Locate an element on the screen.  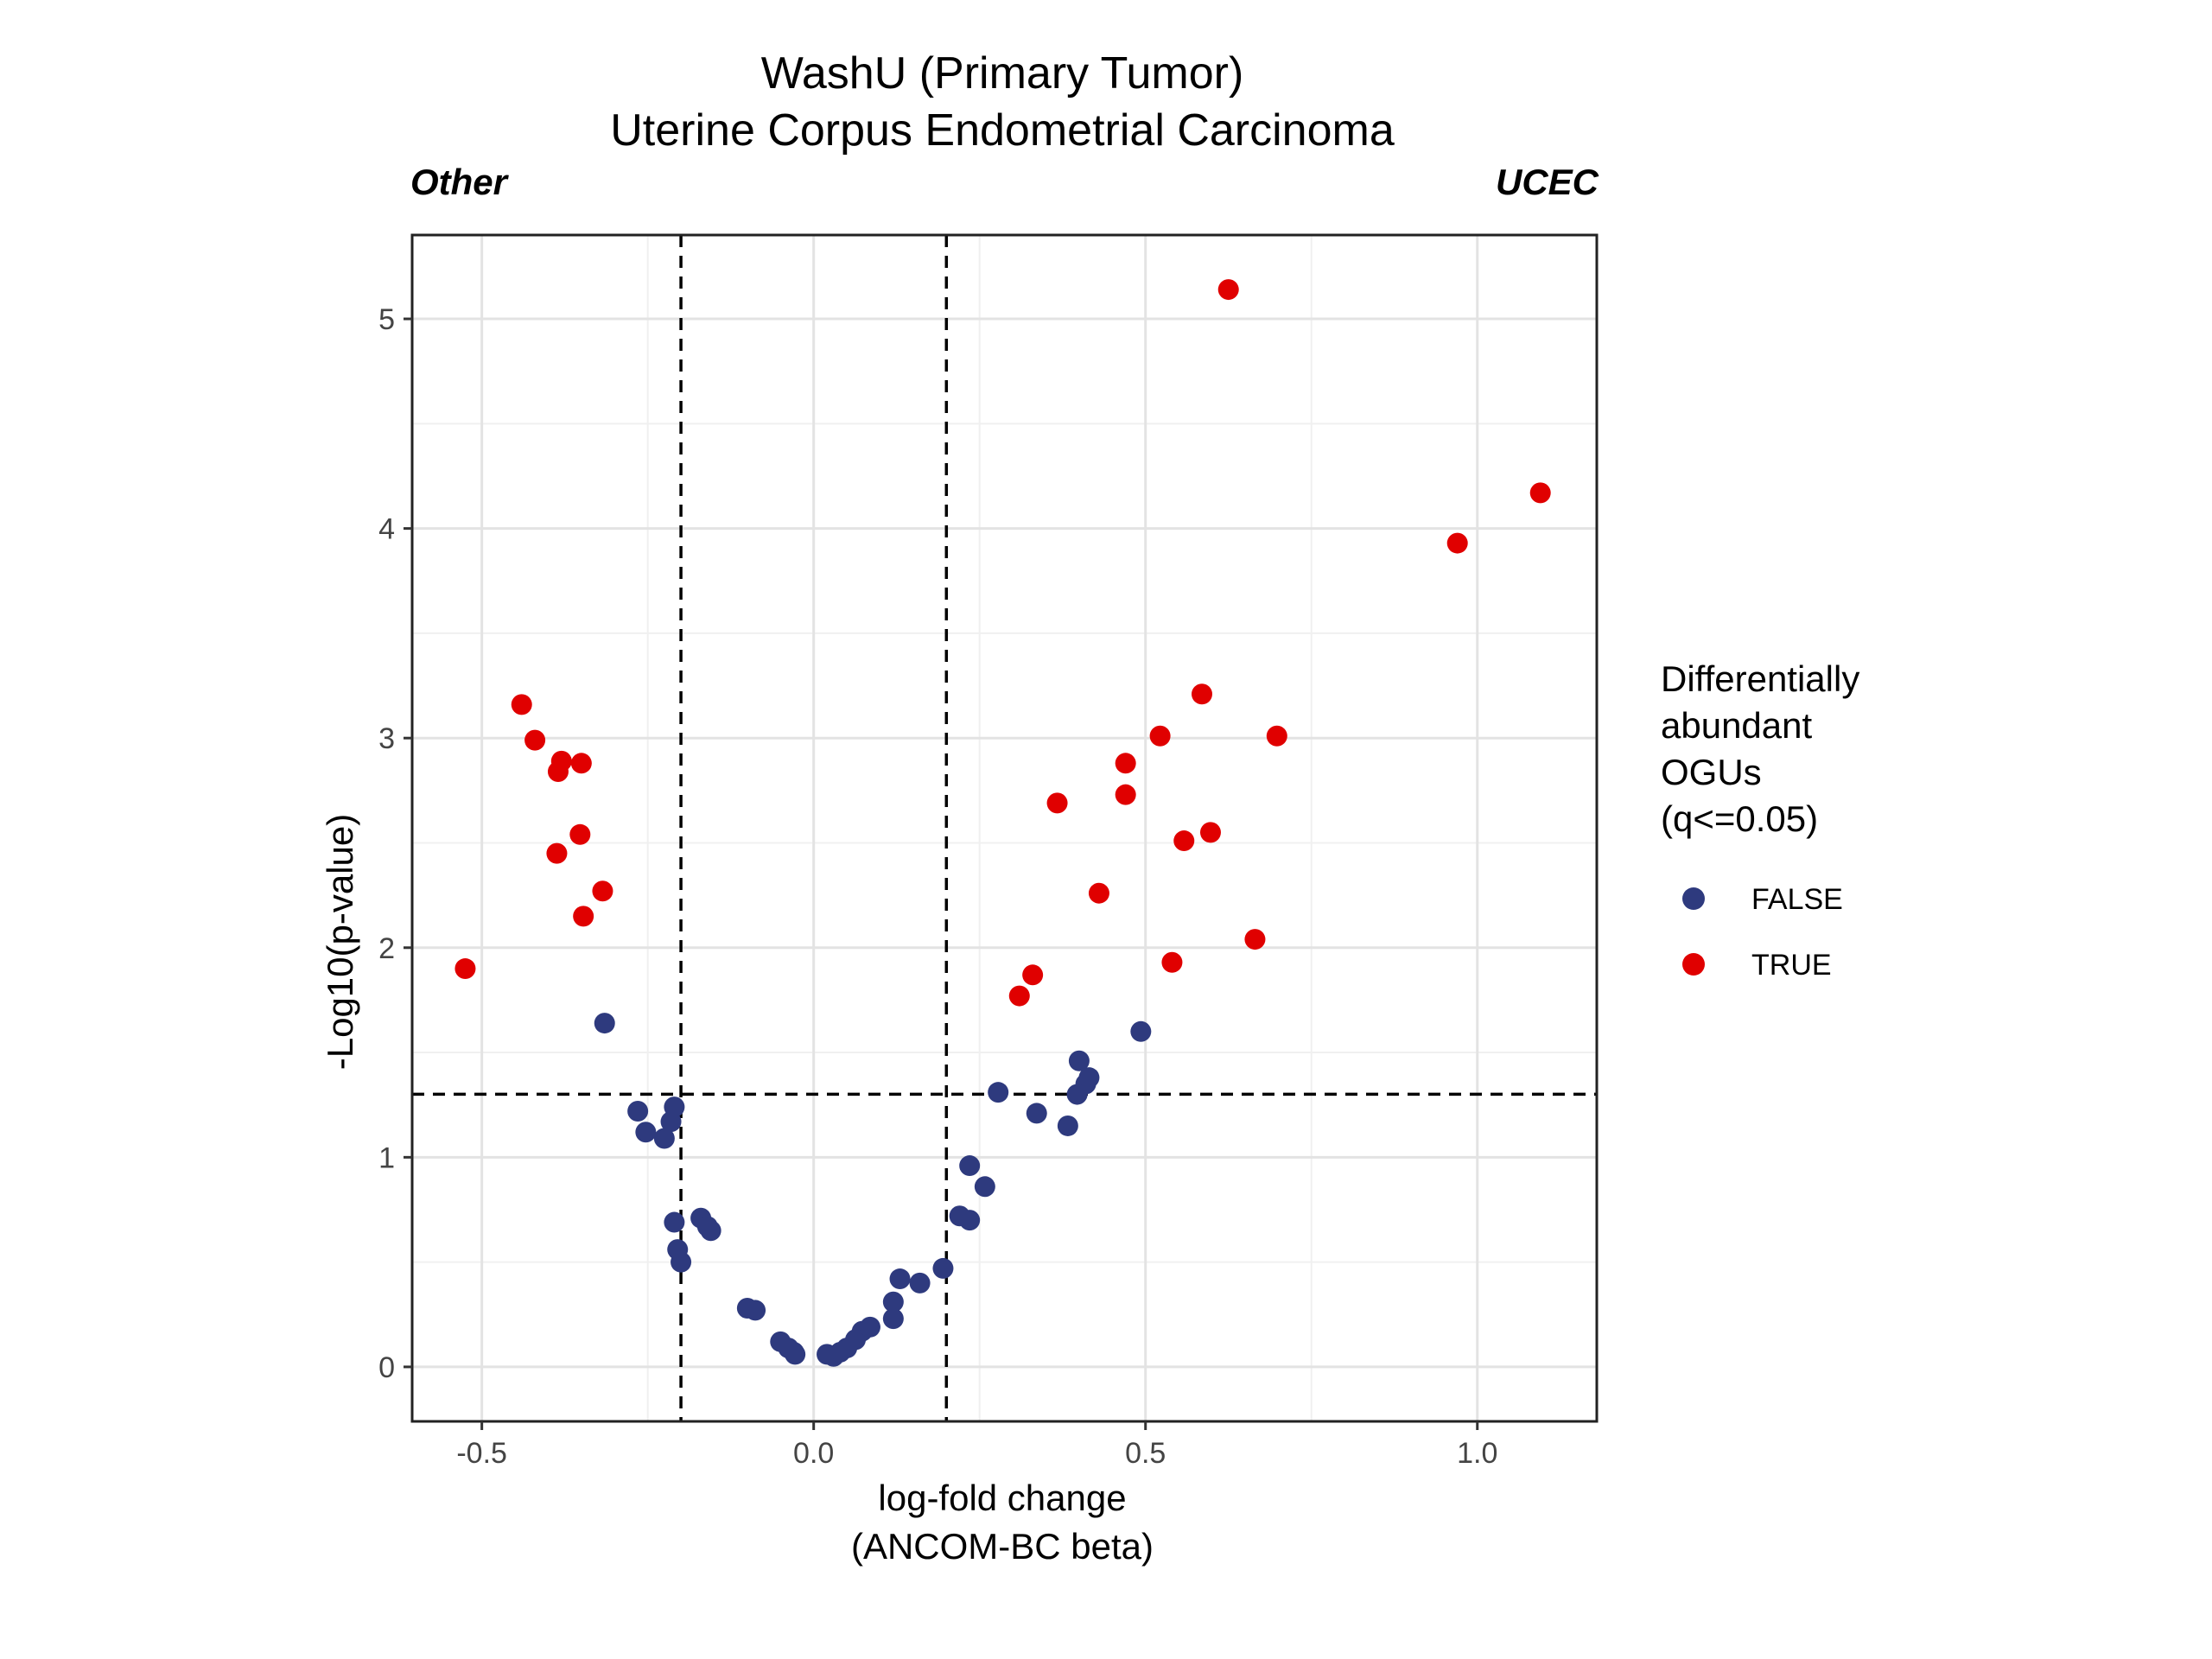
legend-title-line: Differentially is located at coordinates (1760, 678).